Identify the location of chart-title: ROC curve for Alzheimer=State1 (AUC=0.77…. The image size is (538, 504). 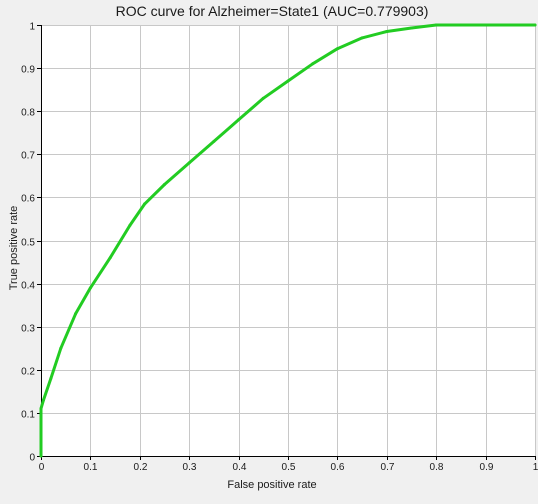
(272, 11).